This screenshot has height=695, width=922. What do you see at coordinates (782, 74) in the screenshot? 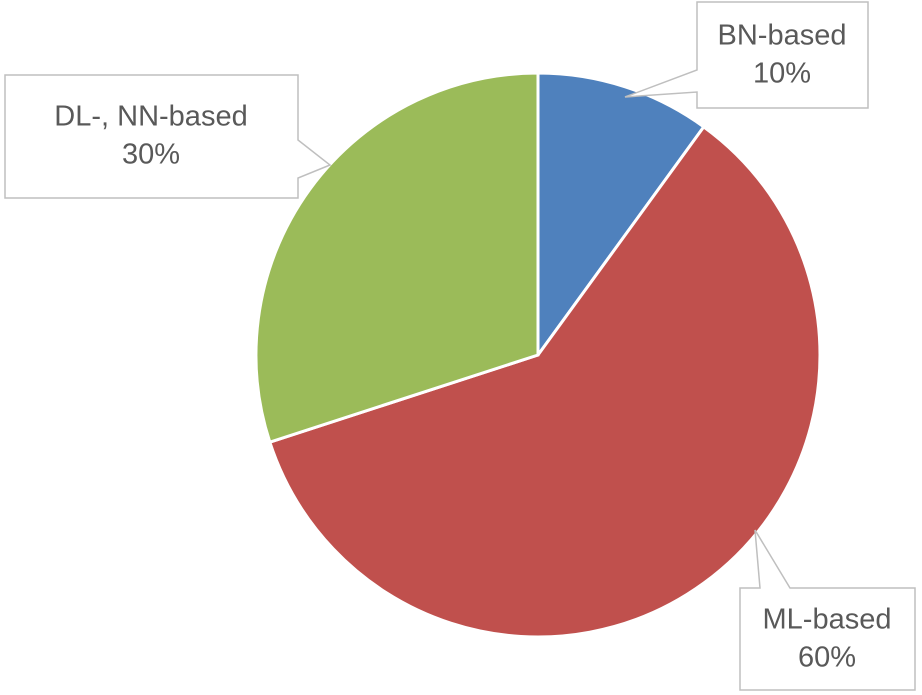
I see `value-label: 10%` at bounding box center [782, 74].